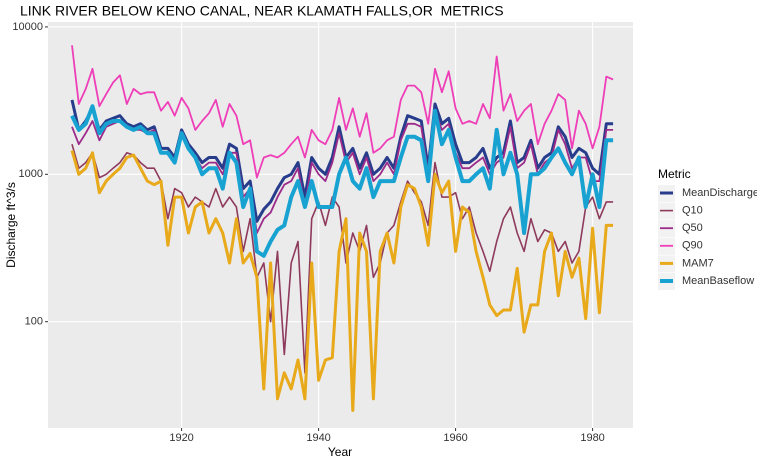 The width and height of the screenshot is (757, 469). What do you see at coordinates (674, 174) in the screenshot?
I see `legend-title: Metric` at bounding box center [674, 174].